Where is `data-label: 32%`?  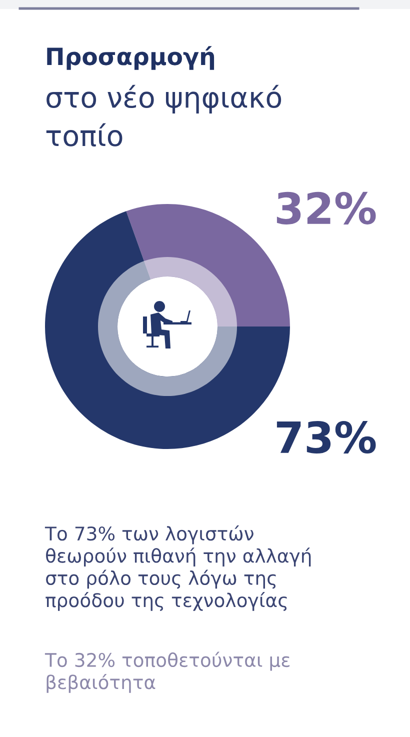
data-label: 32% is located at coordinates (326, 208).